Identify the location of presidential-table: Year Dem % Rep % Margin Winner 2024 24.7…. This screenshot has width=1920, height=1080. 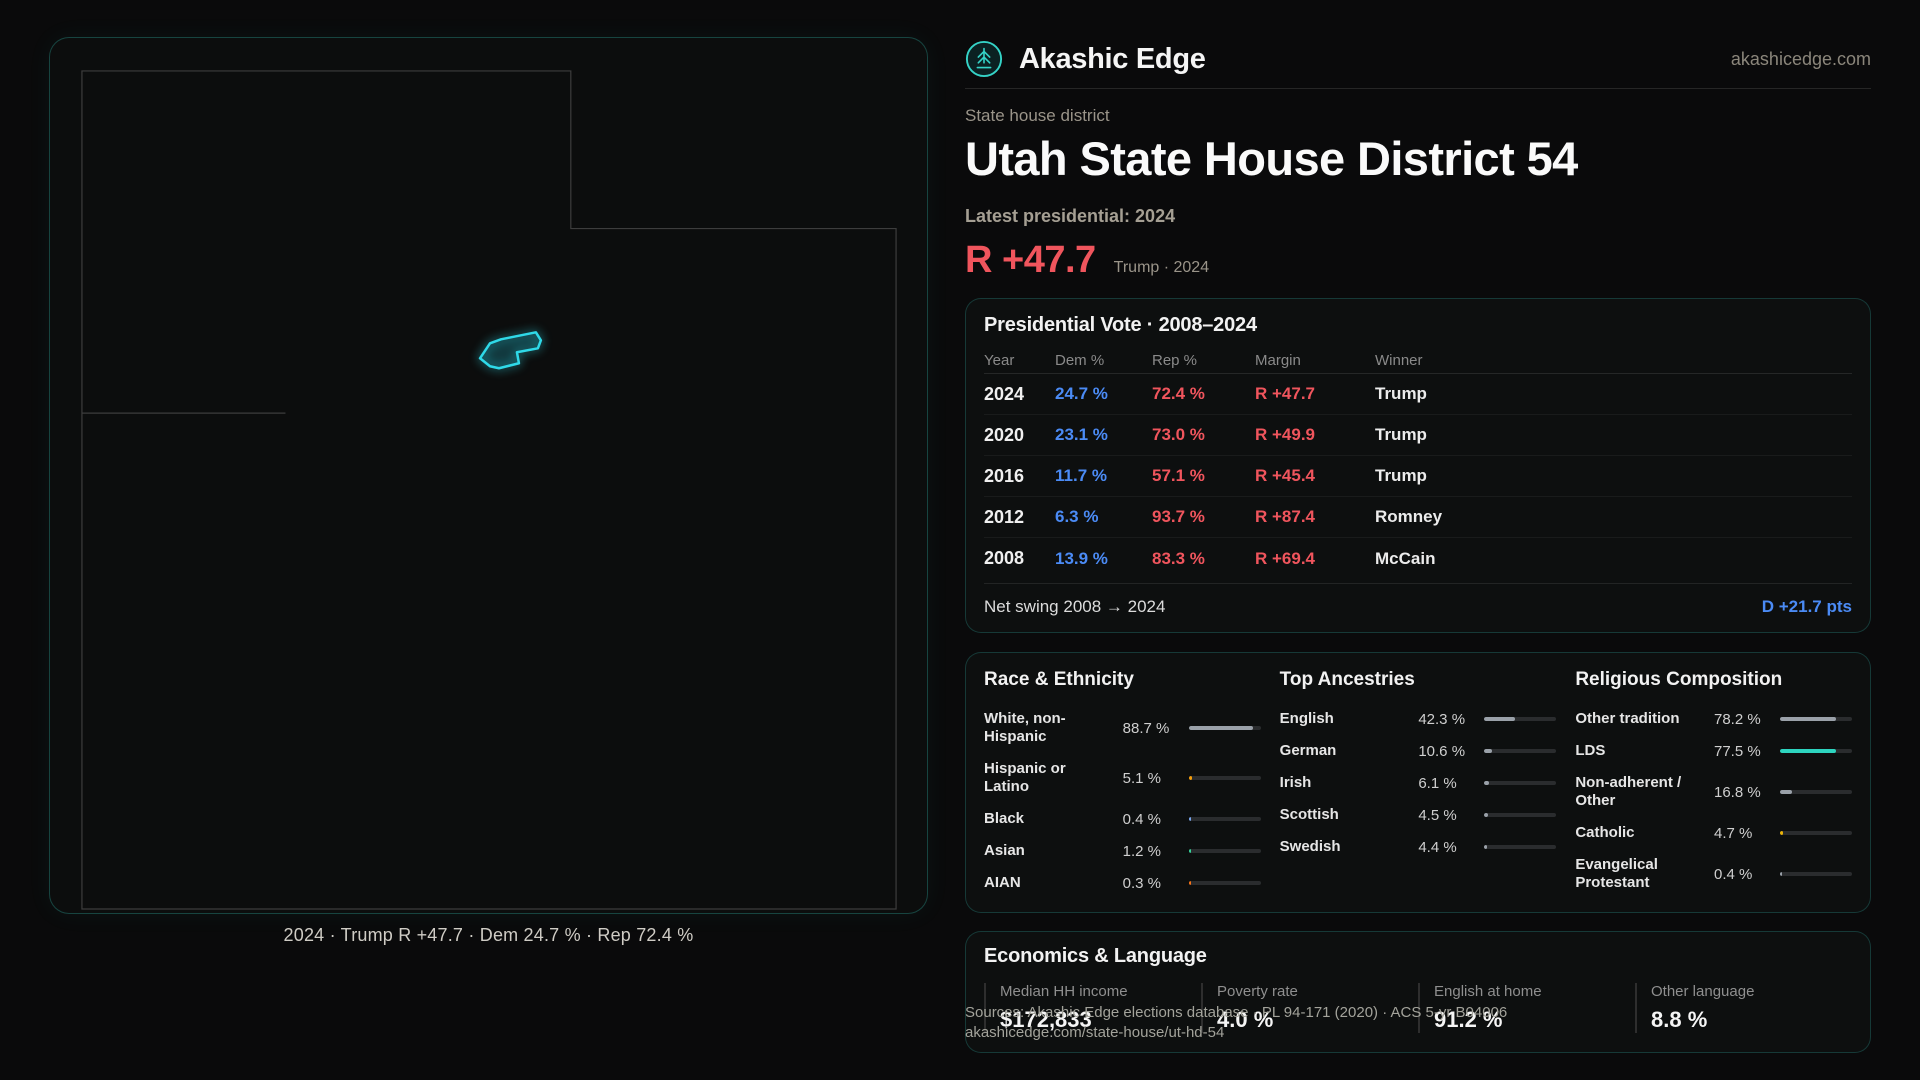
(1418, 488).